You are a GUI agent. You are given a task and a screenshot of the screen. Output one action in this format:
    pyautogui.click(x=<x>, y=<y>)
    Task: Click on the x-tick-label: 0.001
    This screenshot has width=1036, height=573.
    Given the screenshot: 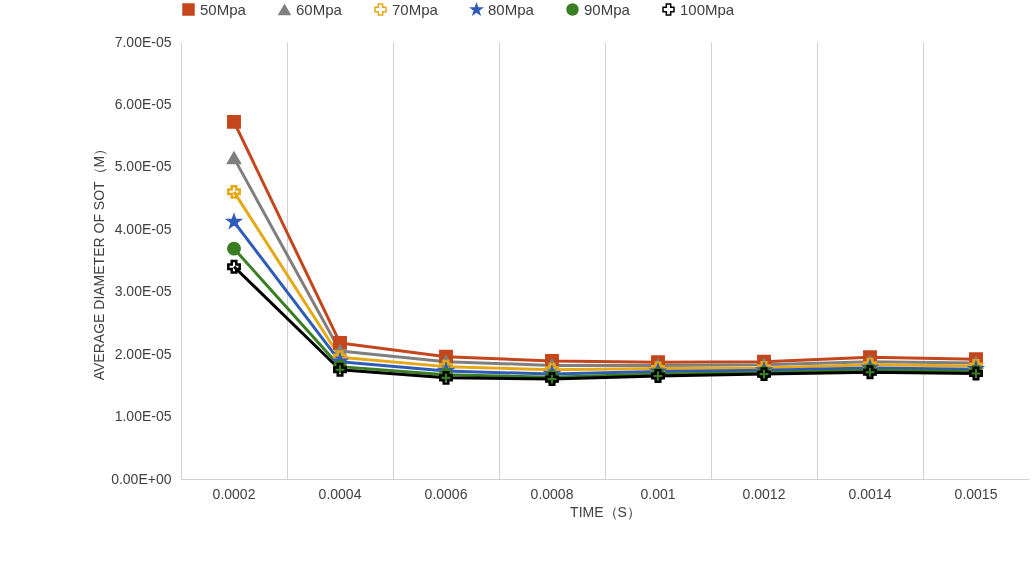 What is the action you would take?
    pyautogui.click(x=658, y=493)
    